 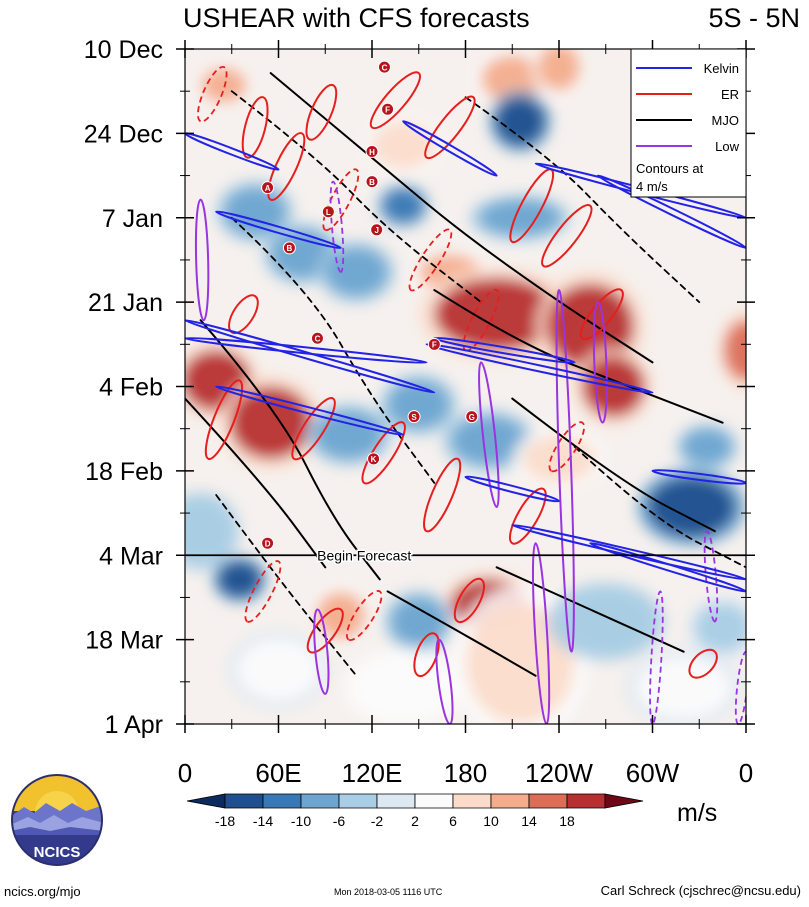 I want to click on tc-marker: D, so click(x=268, y=543).